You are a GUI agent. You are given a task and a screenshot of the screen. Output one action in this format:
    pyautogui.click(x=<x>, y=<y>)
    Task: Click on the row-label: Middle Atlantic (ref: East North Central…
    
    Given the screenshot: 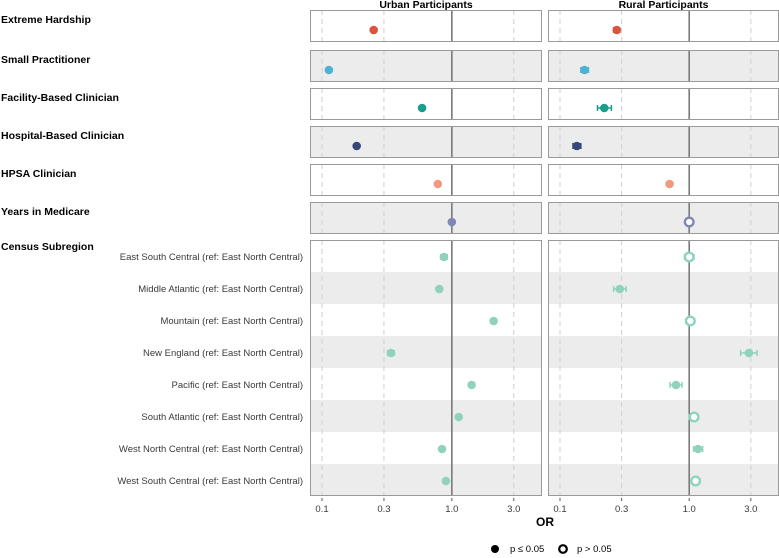 What is the action you would take?
    pyautogui.click(x=220, y=289)
    